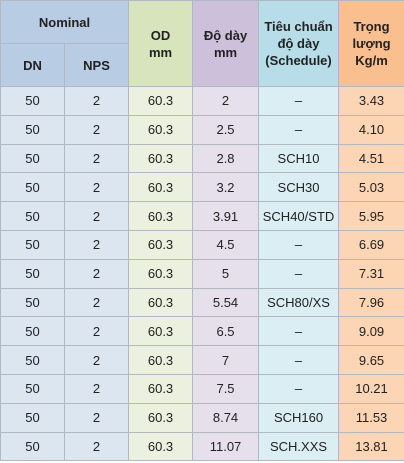 This screenshot has width=404, height=463. I want to click on table-row: 50 2 60.3 5–7.31, so click(202, 273).